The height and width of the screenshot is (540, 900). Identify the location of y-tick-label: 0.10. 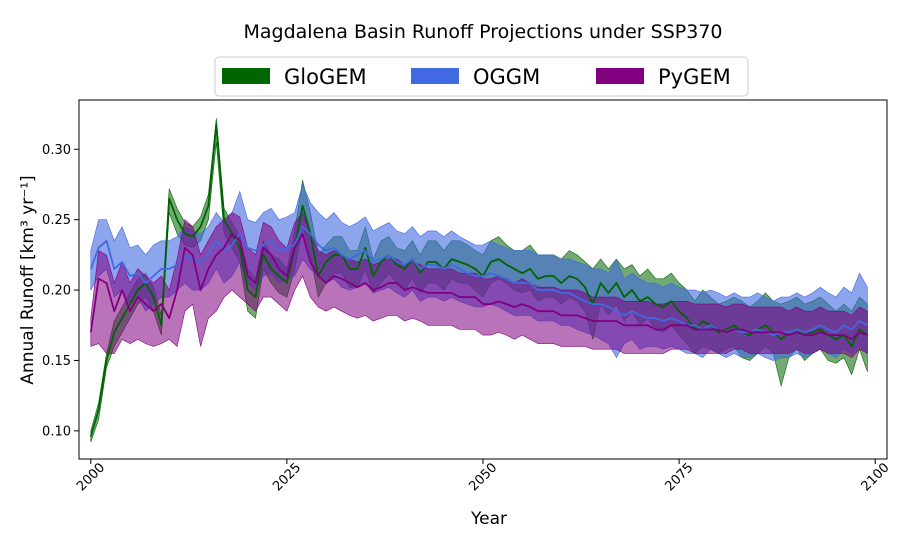
(56, 431).